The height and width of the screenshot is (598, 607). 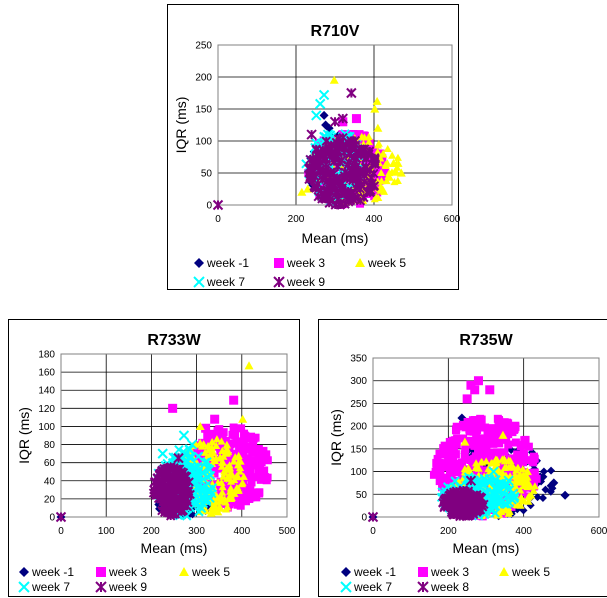 What do you see at coordinates (203, 78) in the screenshot?
I see `chart-0-ytick-label: 200` at bounding box center [203, 78].